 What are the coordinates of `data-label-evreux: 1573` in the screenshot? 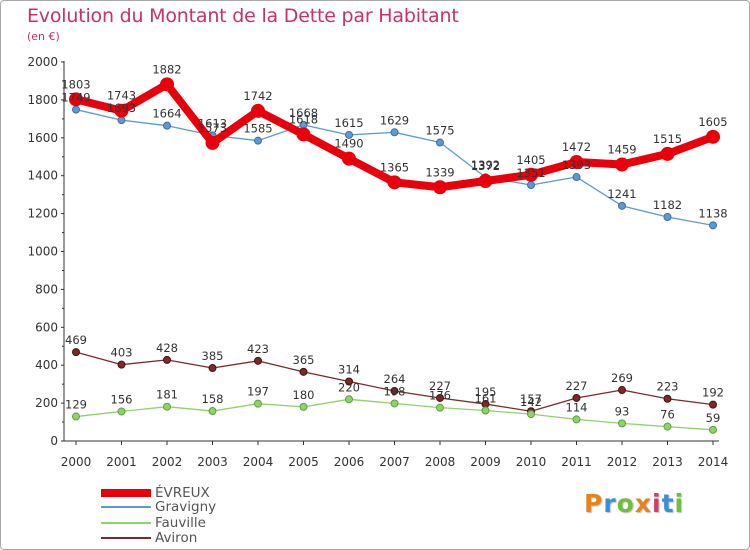 It's located at (212, 128).